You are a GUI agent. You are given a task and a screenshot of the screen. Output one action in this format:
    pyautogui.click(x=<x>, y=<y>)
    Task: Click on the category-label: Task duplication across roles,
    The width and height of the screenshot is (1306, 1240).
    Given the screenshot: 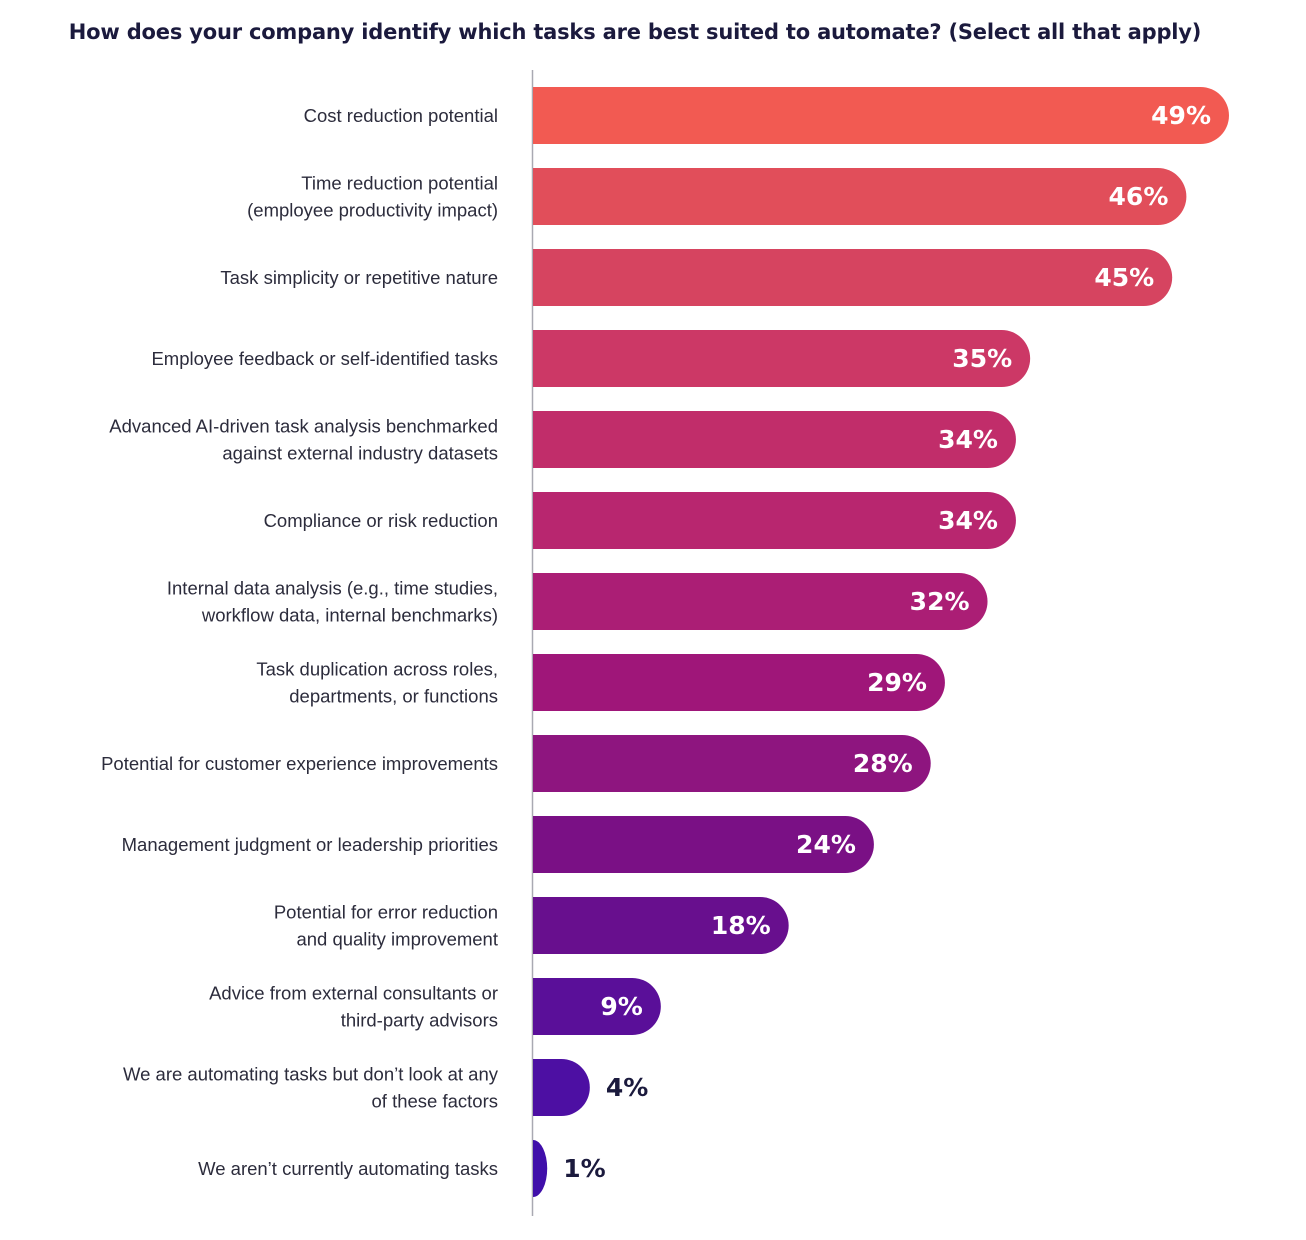 What is the action you would take?
    pyautogui.click(x=377, y=669)
    